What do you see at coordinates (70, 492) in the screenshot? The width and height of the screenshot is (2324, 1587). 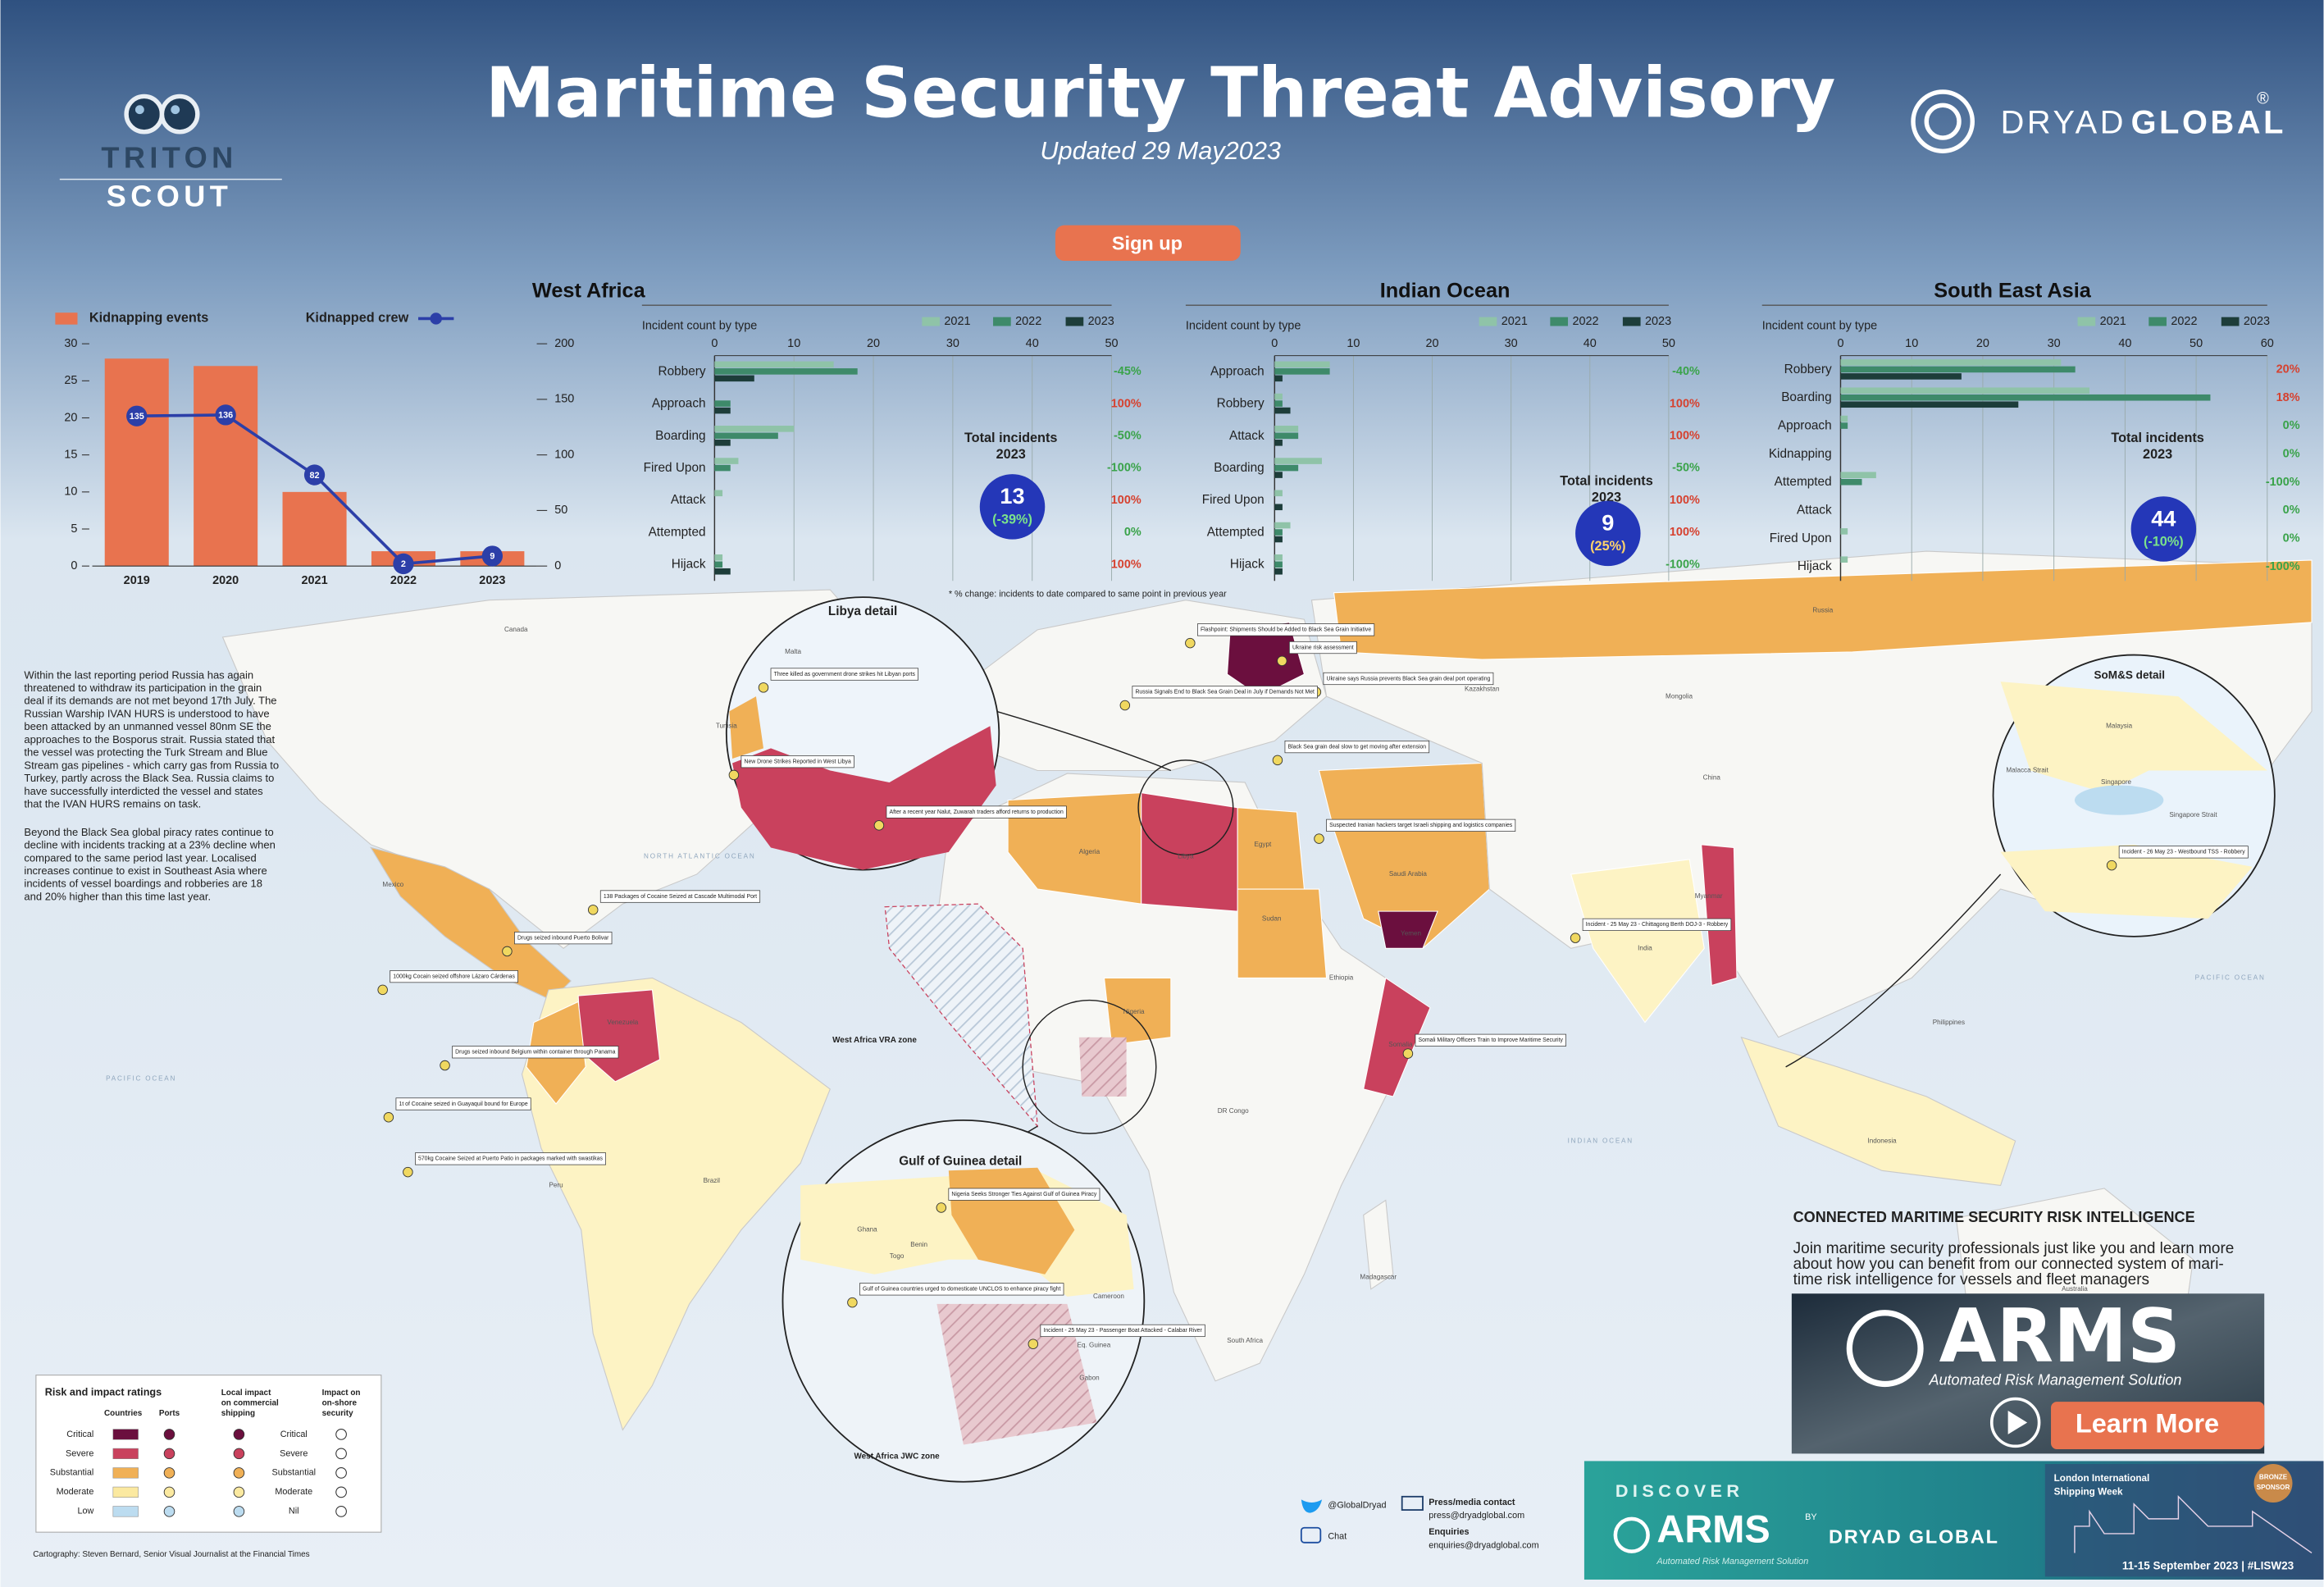 I see `y-tick-label: 10` at bounding box center [70, 492].